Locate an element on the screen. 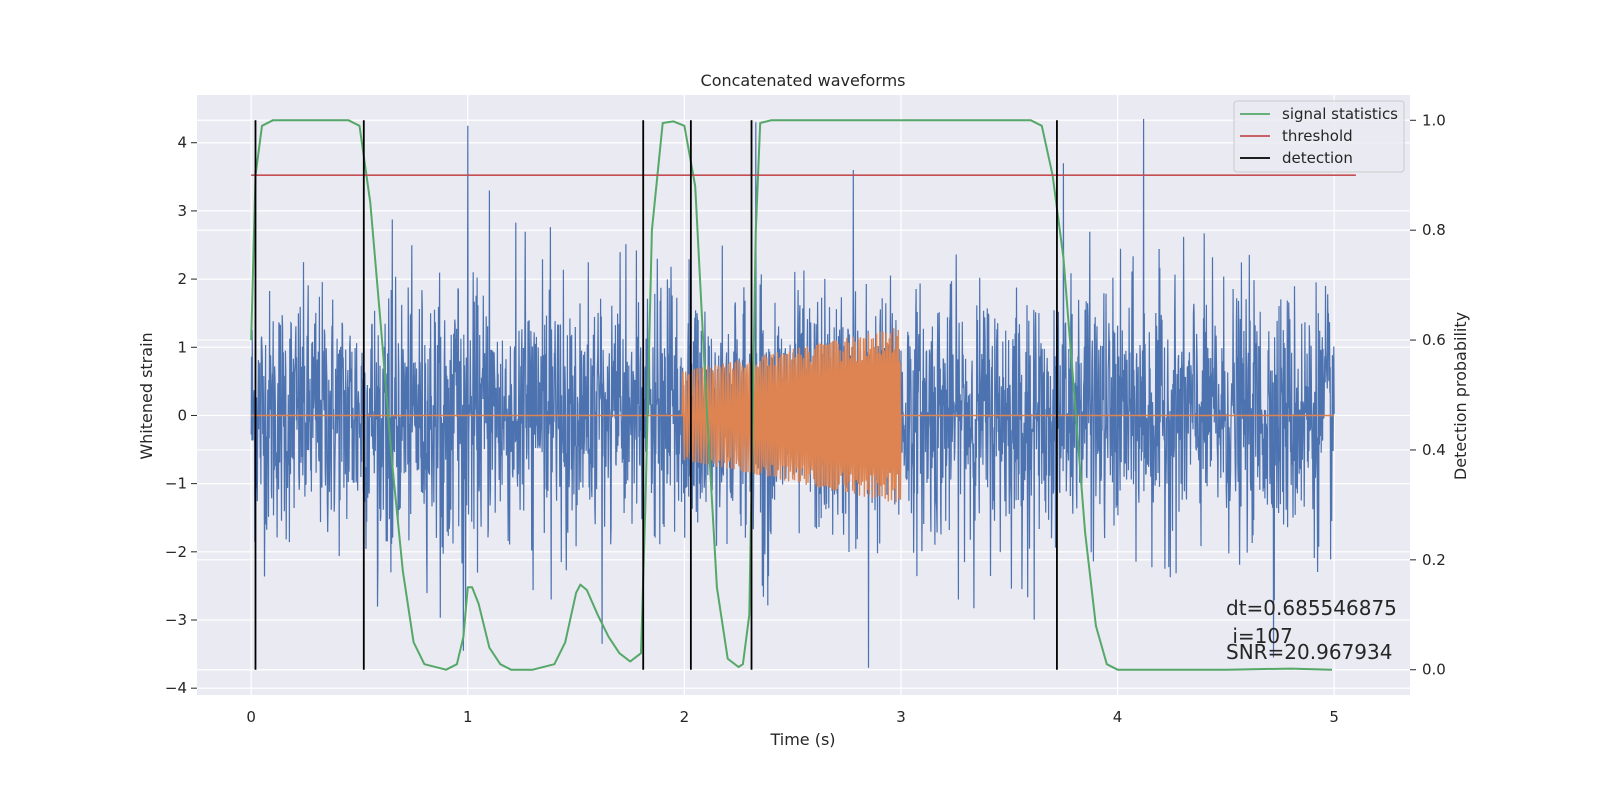  x-tick-label: 3 is located at coordinates (901, 717).